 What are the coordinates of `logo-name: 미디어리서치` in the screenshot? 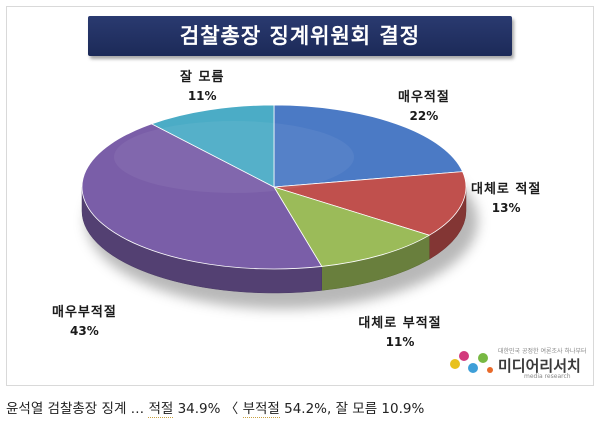 It's located at (539, 366).